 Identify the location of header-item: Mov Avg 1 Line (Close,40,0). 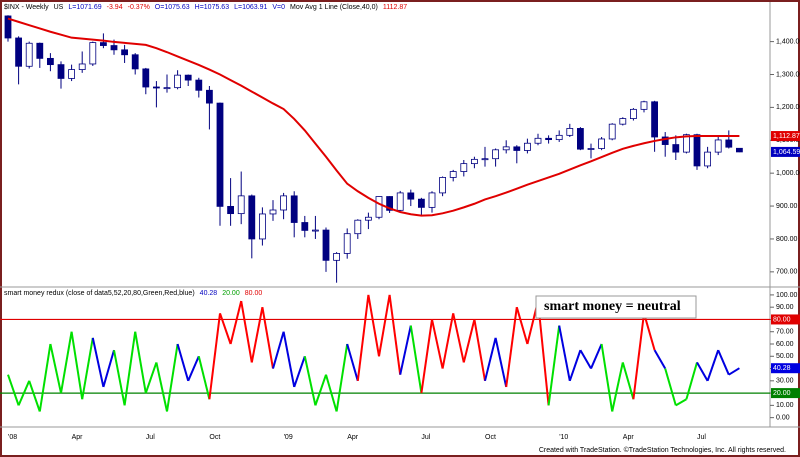
(334, 7).